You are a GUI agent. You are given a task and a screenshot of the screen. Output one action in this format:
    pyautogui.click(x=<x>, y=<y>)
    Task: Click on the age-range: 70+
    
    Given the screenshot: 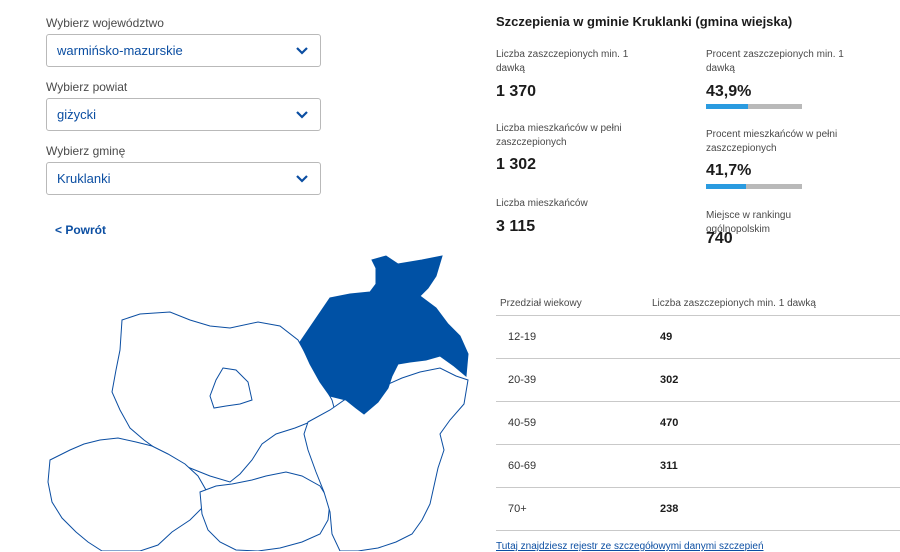 What is the action you would take?
    pyautogui.click(x=517, y=509)
    